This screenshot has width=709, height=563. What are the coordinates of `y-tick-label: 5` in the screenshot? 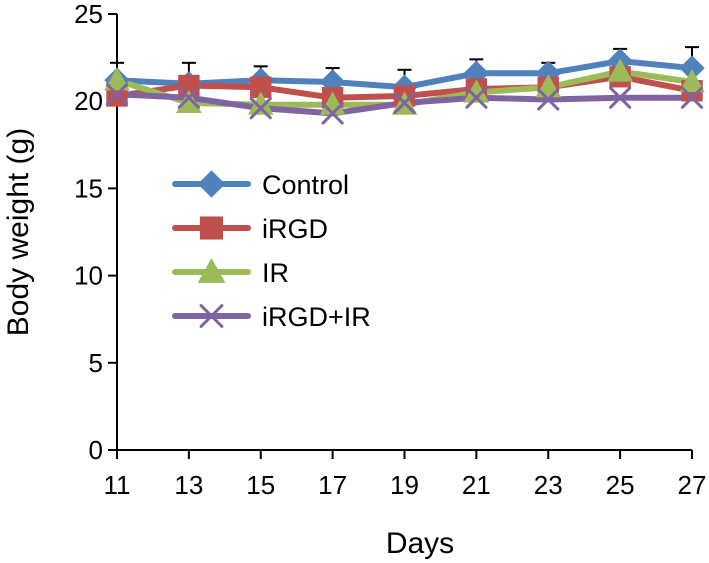 It's located at (96, 363).